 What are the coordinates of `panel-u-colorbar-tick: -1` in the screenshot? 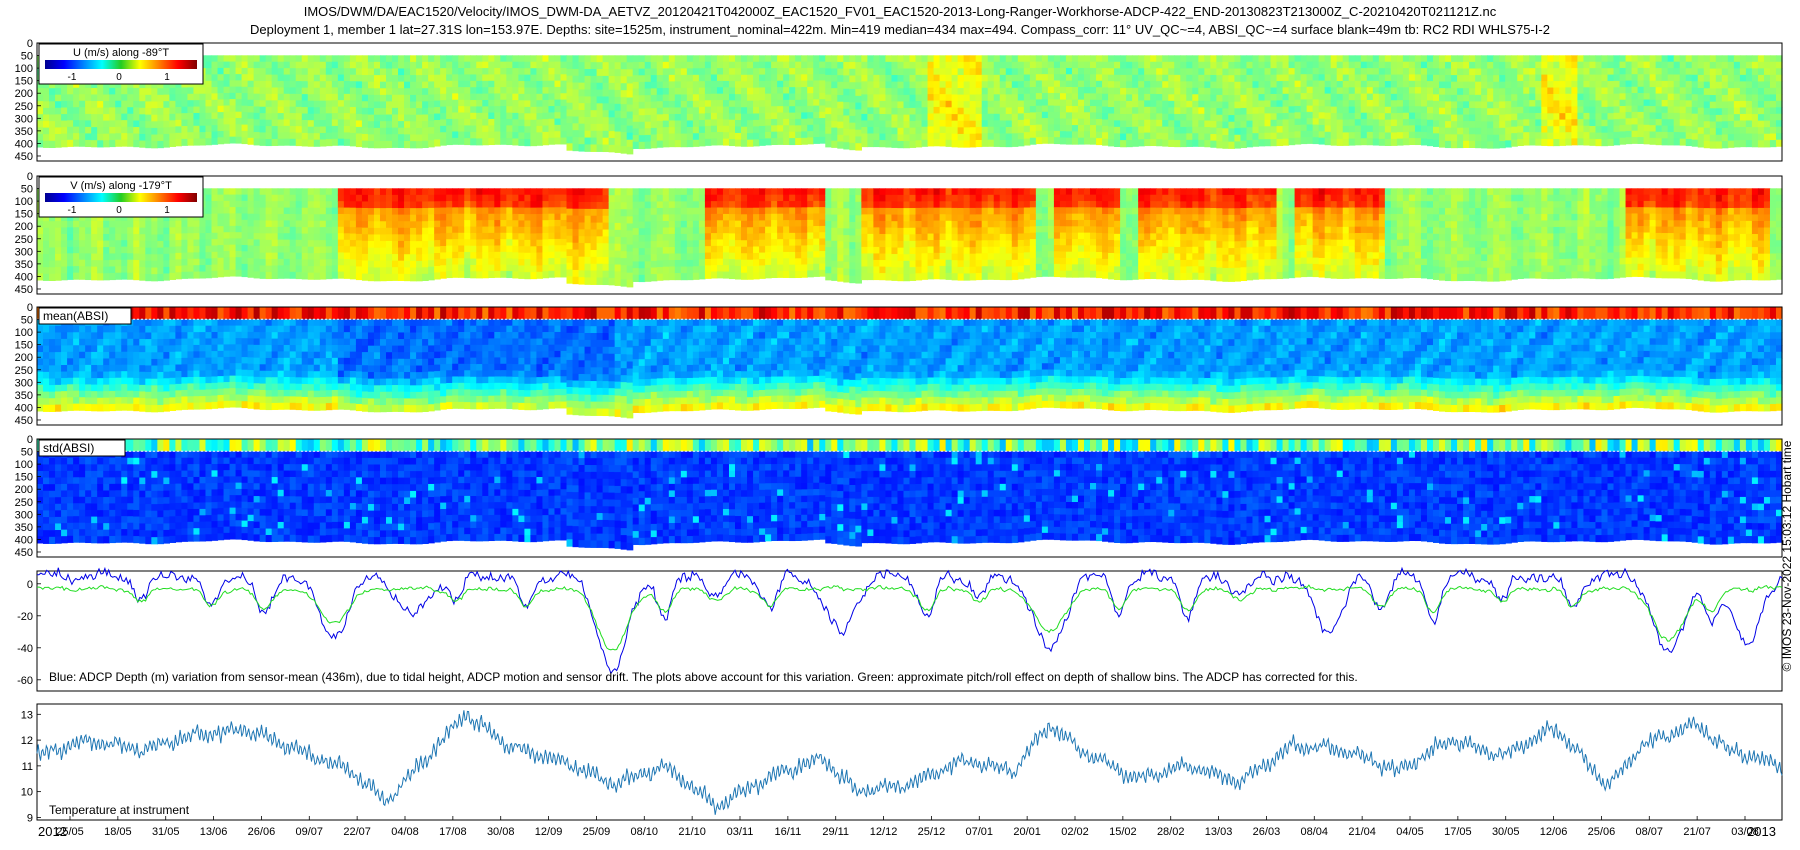 It's located at (72, 77).